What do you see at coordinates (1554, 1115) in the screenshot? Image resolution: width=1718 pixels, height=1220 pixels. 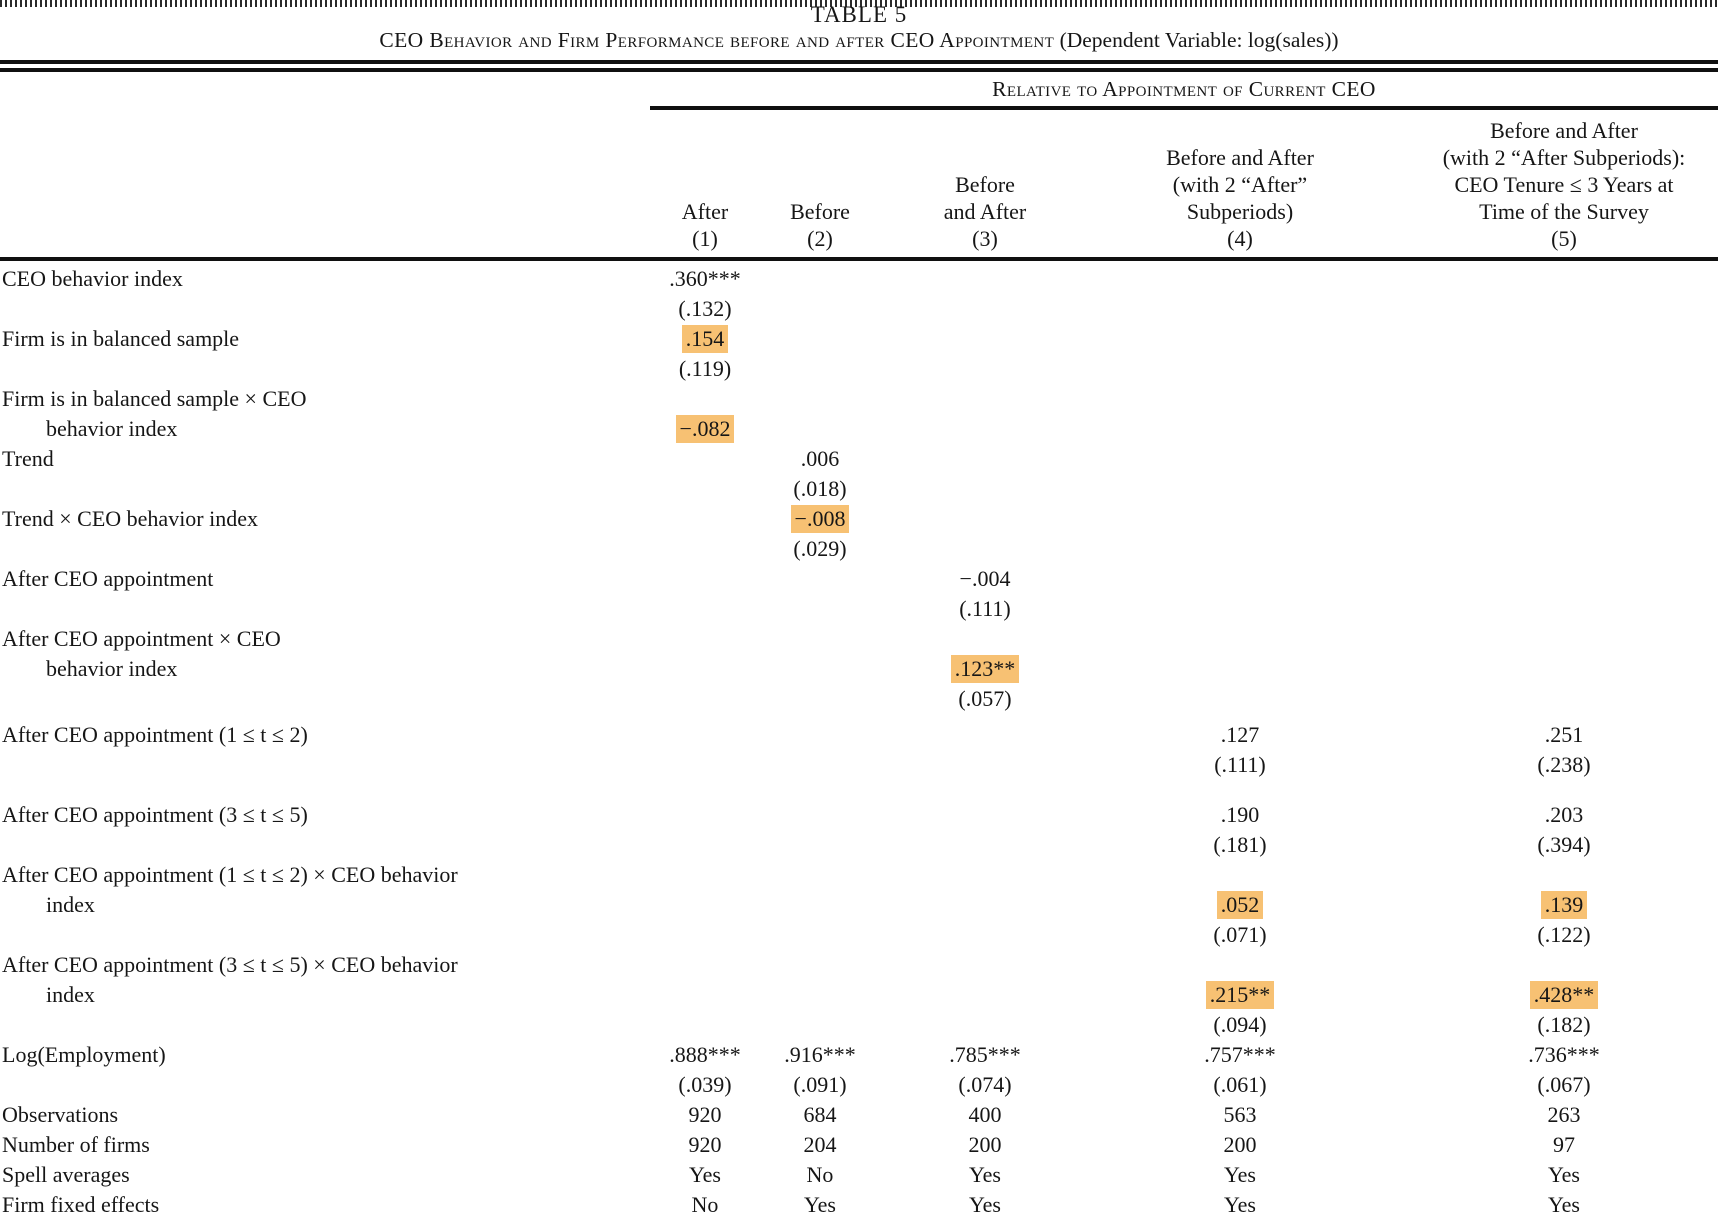 I see `value-cell: 263` at bounding box center [1554, 1115].